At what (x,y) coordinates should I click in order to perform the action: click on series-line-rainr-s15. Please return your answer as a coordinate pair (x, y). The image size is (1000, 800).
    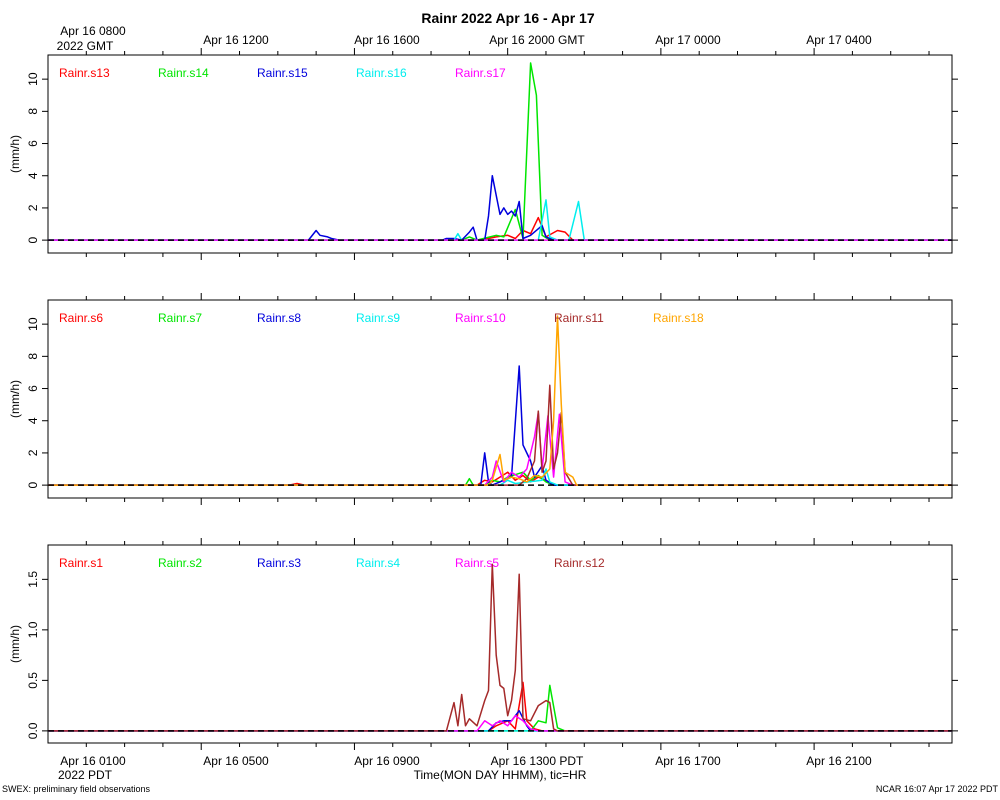
    Looking at the image, I should click on (500, 207).